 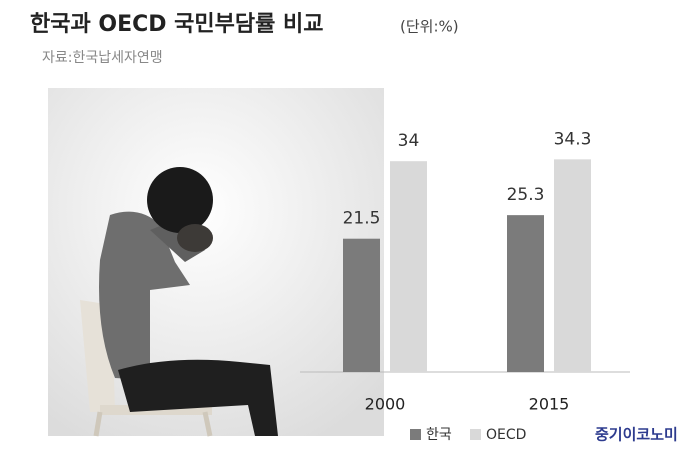 I want to click on value-label: 34.3, so click(x=573, y=139).